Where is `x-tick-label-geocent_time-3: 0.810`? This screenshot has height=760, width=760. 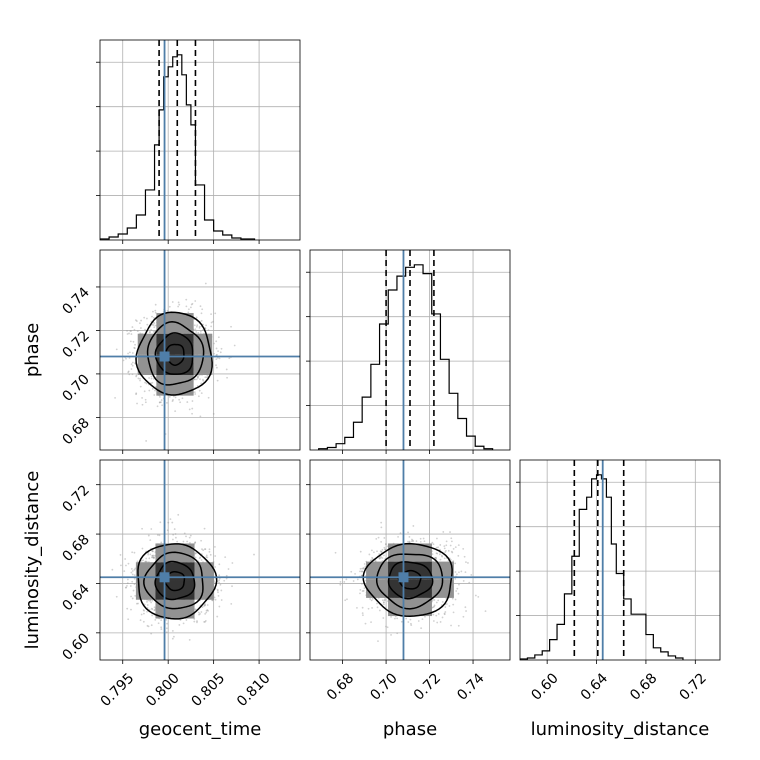 x-tick-label-geocent_time-3: 0.810 is located at coordinates (254, 690).